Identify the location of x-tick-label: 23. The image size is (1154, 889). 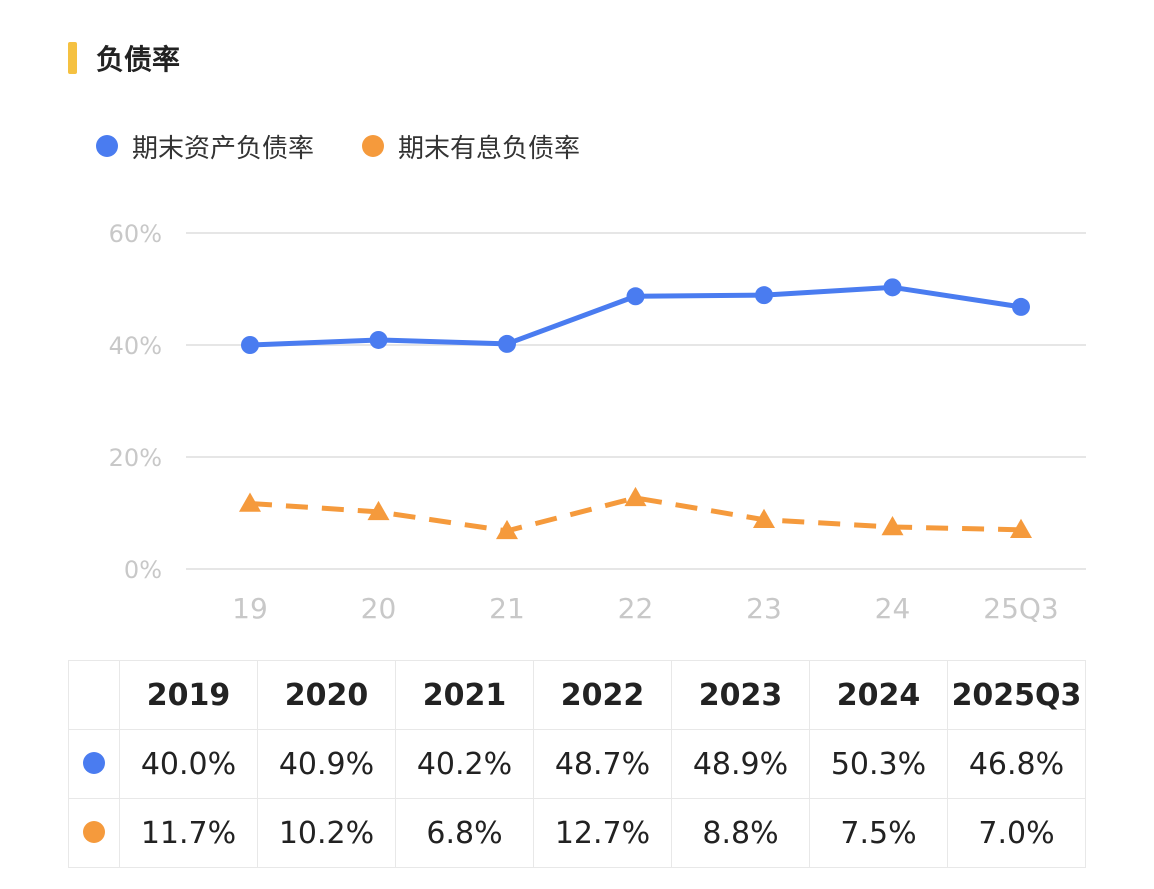
(764, 608).